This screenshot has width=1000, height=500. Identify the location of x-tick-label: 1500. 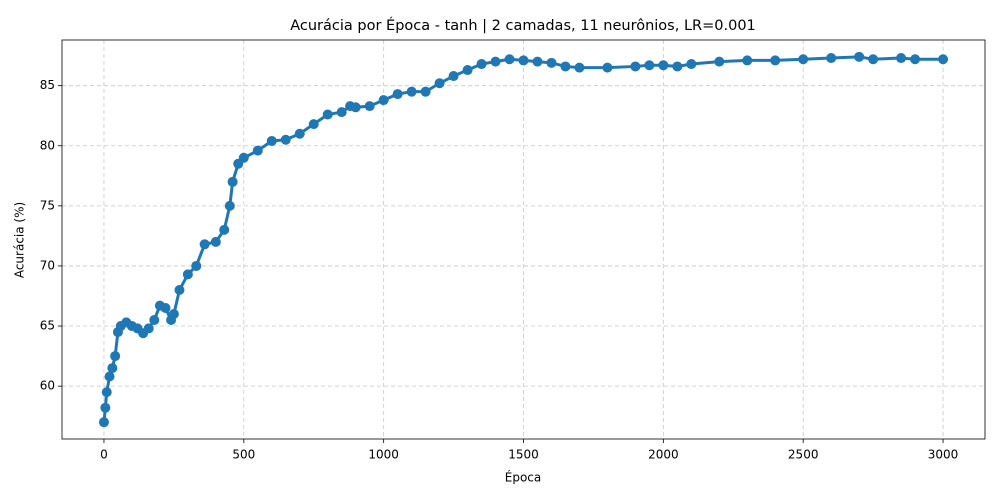
(523, 455).